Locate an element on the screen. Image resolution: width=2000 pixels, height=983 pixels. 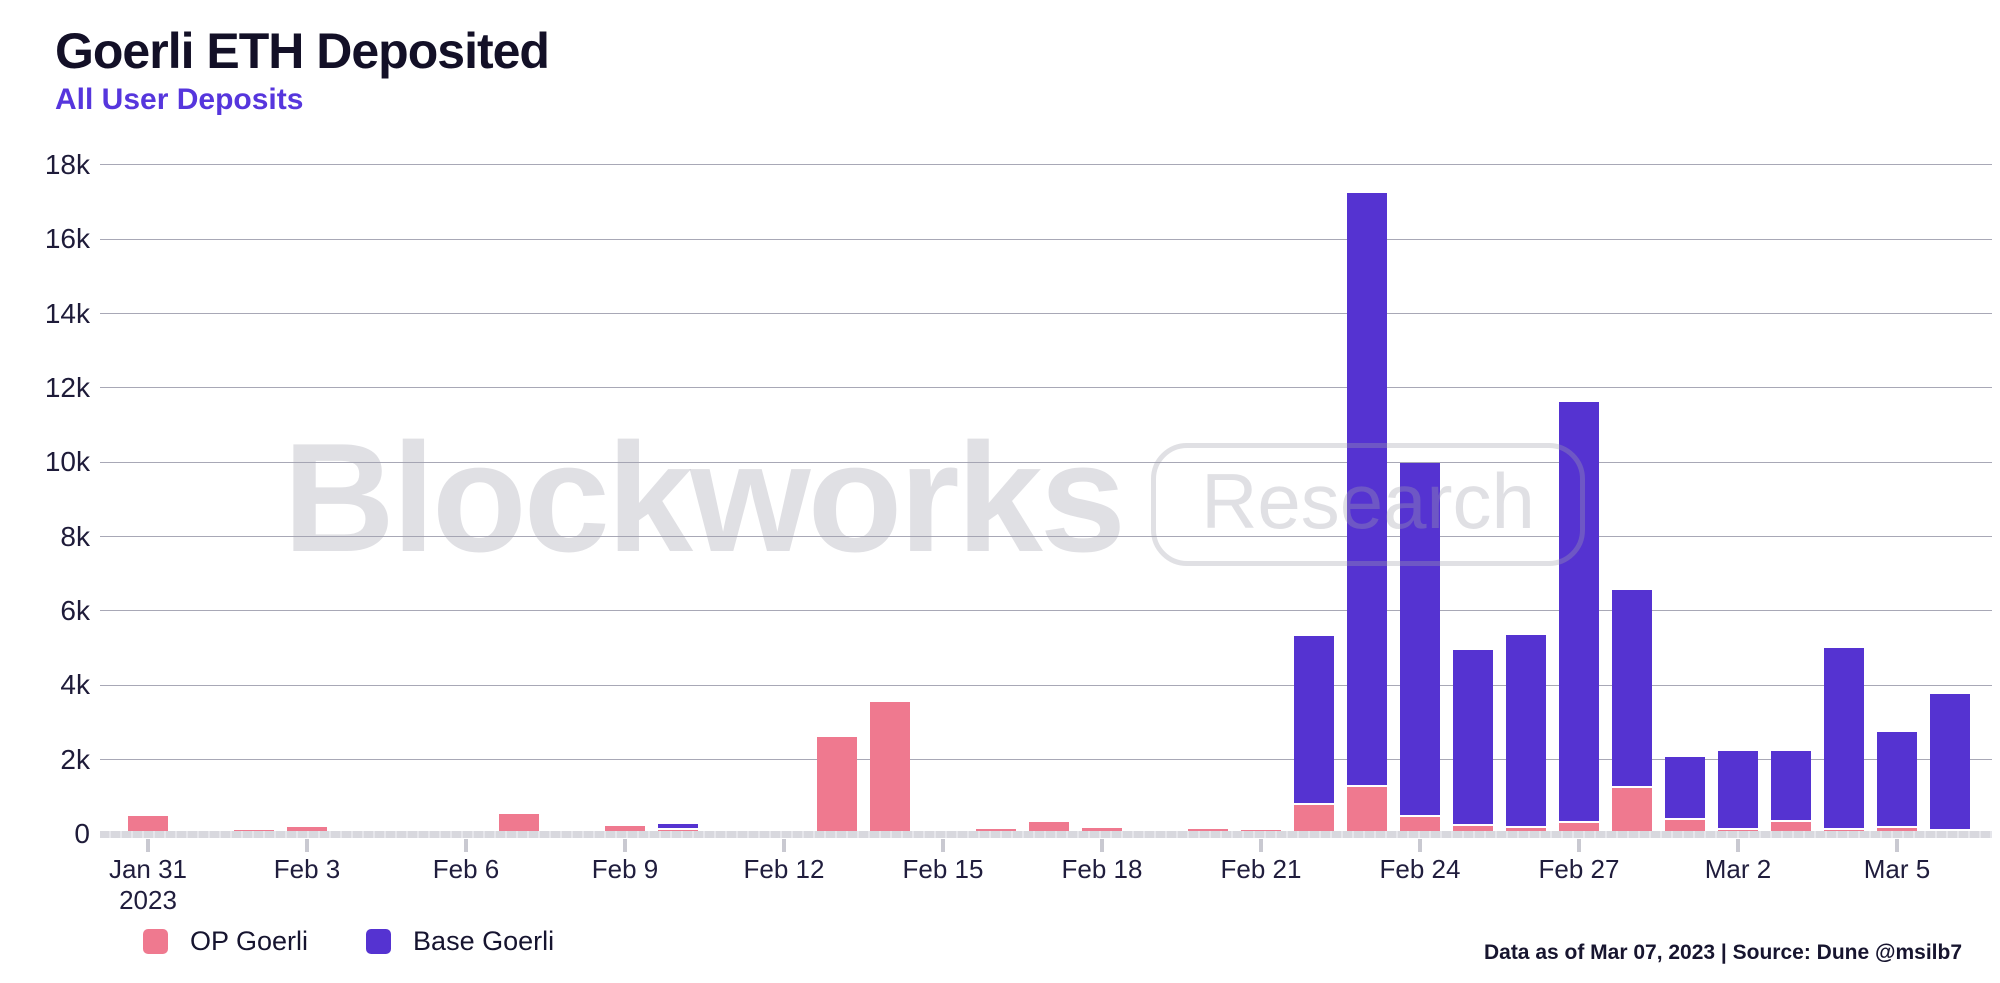
legend-item-op-goerli: OP Goerli is located at coordinates (225, 941).